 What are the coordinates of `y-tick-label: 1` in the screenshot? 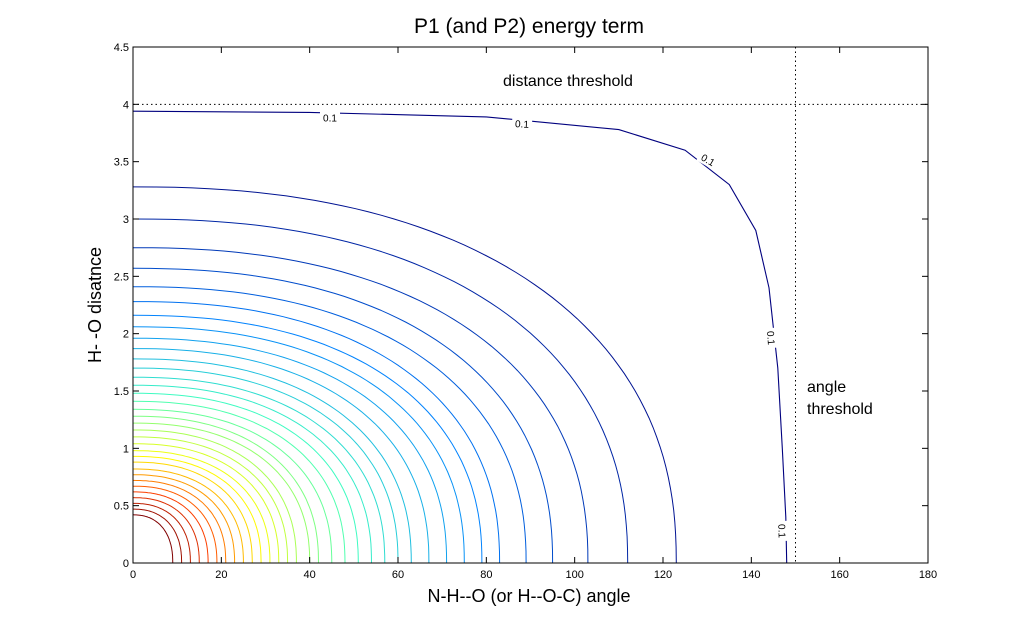 It's located at (126, 449).